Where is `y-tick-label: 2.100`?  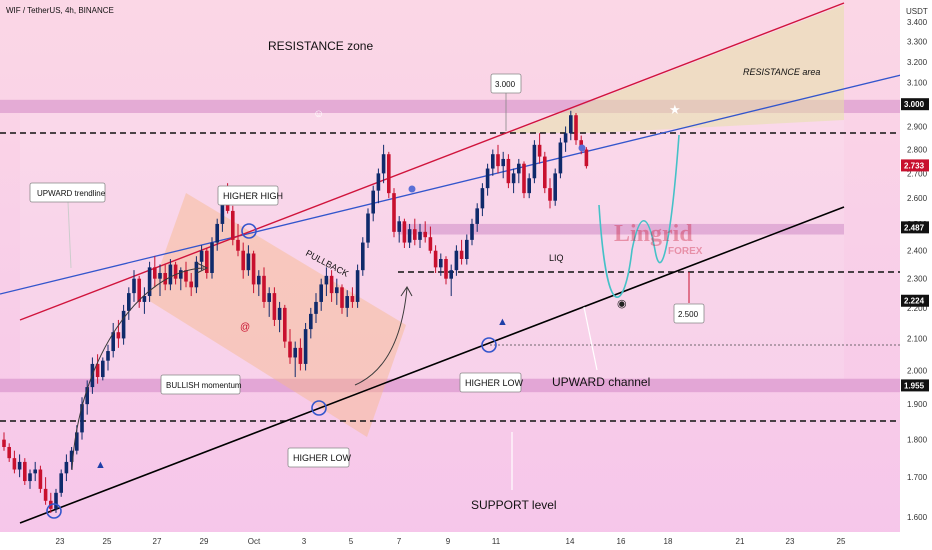
y-tick-label: 2.100 is located at coordinates (917, 338).